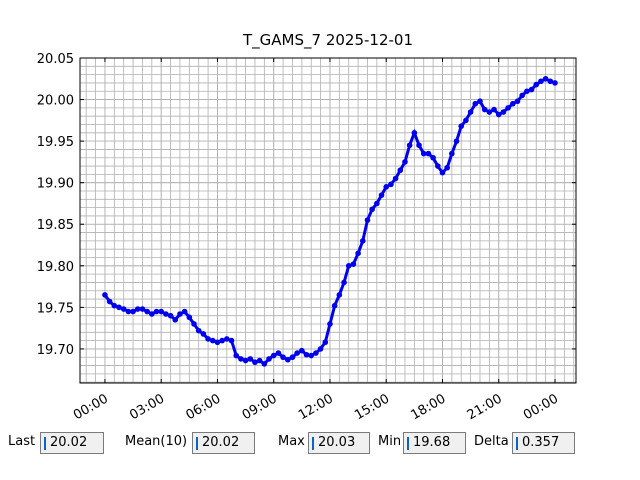  What do you see at coordinates (316, 407) in the screenshot?
I see `x-tick-label: 12:00` at bounding box center [316, 407].